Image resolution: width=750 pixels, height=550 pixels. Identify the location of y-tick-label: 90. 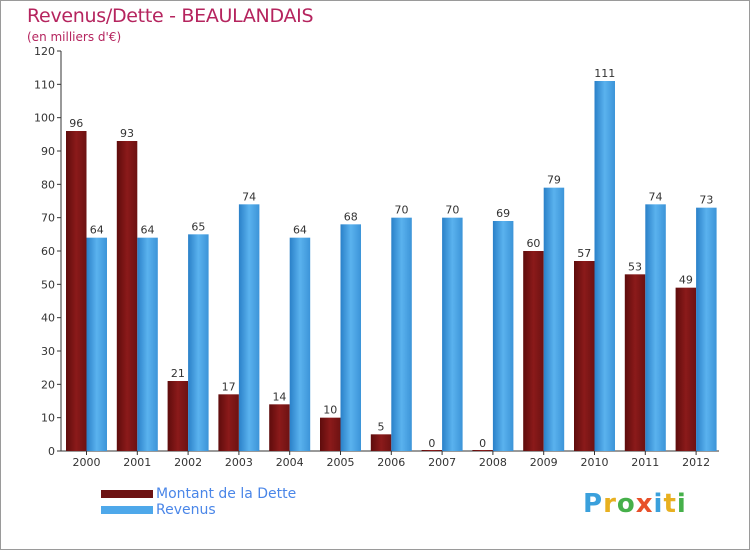
(48, 151).